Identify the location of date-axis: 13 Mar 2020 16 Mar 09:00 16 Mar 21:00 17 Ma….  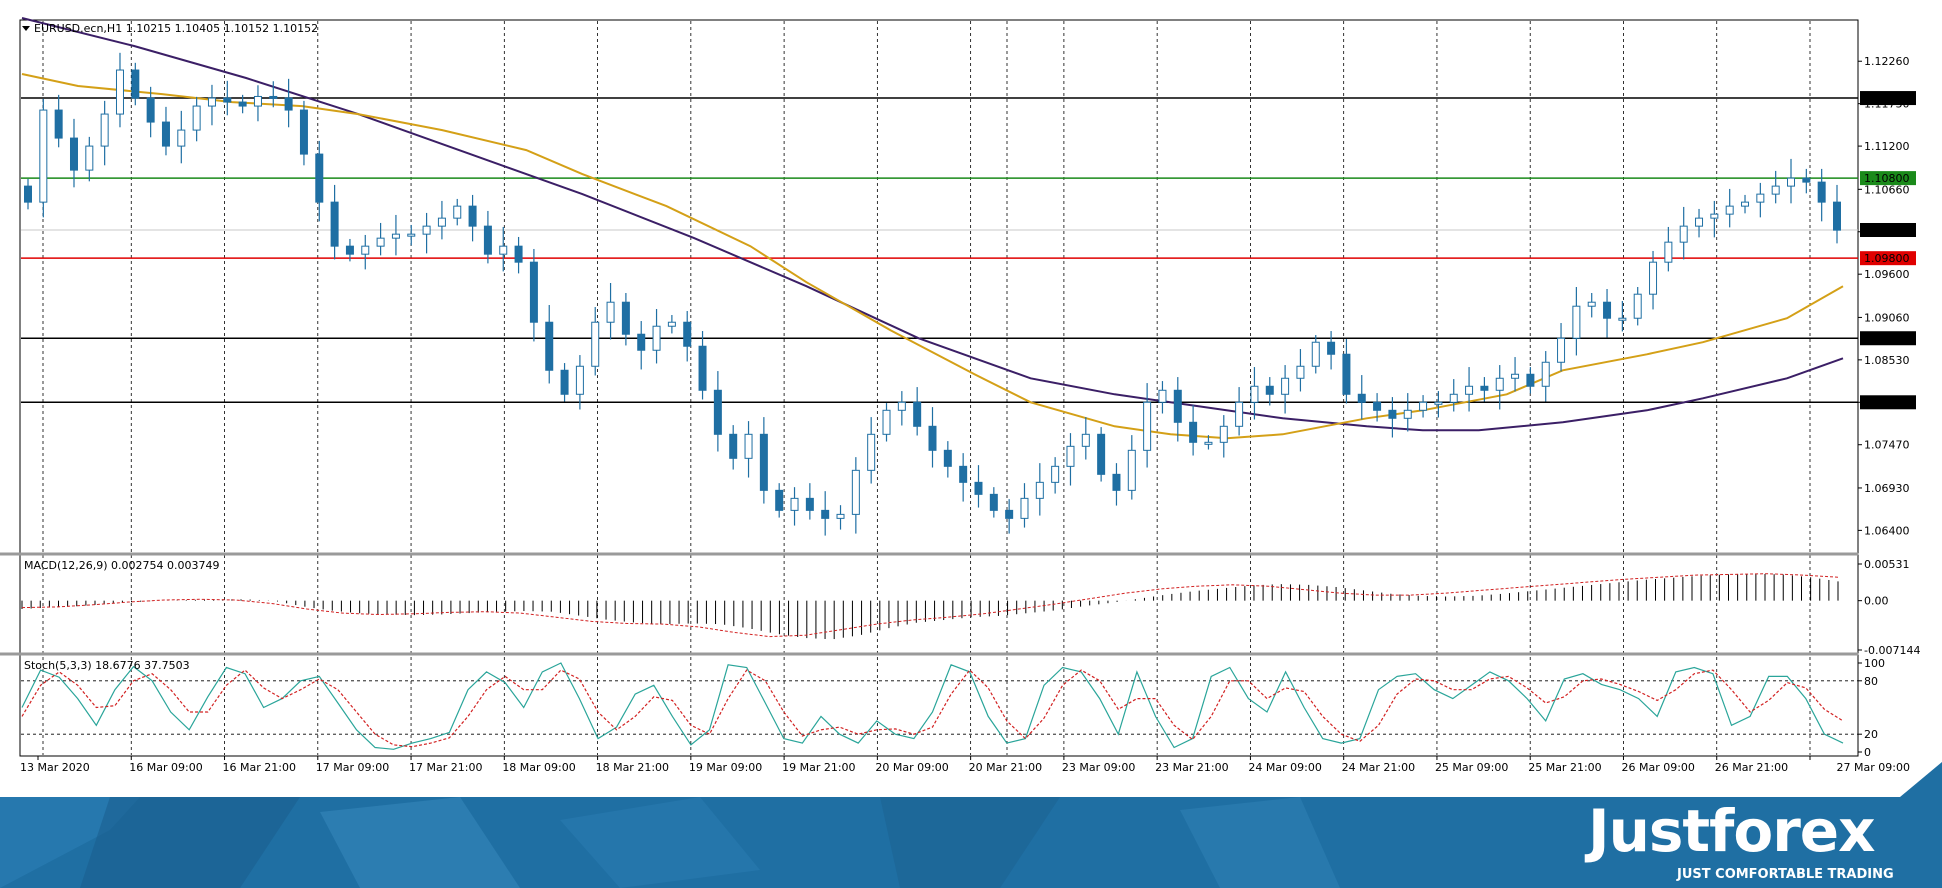
(965, 765).